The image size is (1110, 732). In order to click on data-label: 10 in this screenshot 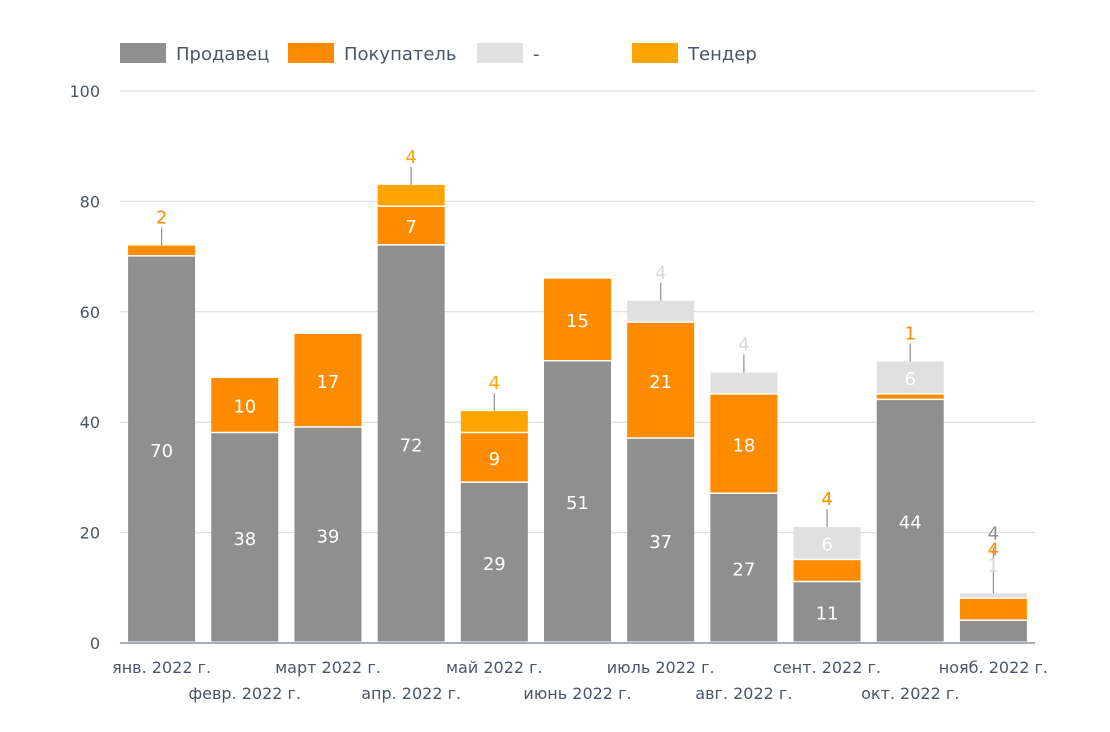, I will do `click(244, 407)`.